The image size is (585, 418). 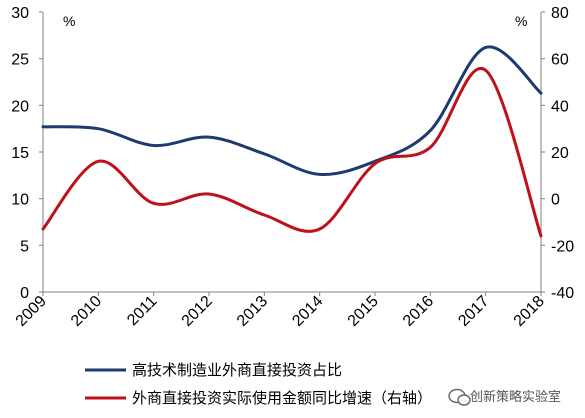 What do you see at coordinates (307, 311) in the screenshot?
I see `x-tick-label: 2014` at bounding box center [307, 311].